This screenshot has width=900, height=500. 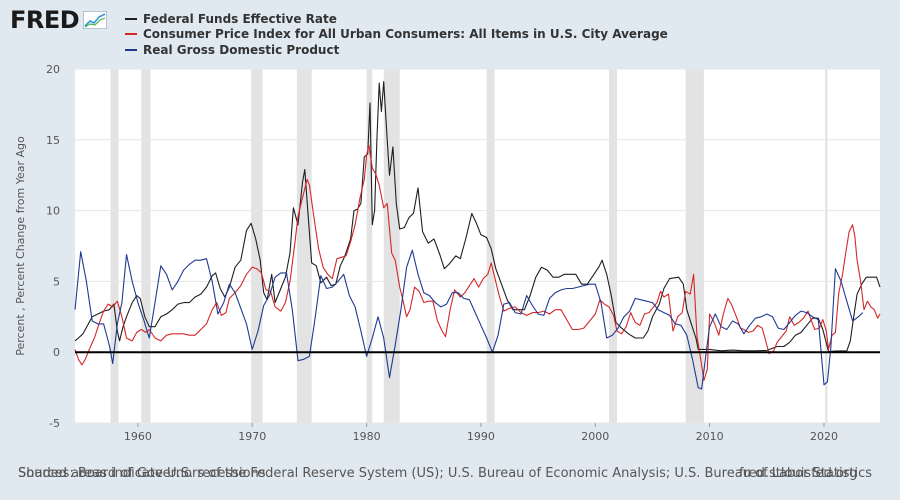 I want to click on x-tick-label: 2010, so click(x=710, y=436).